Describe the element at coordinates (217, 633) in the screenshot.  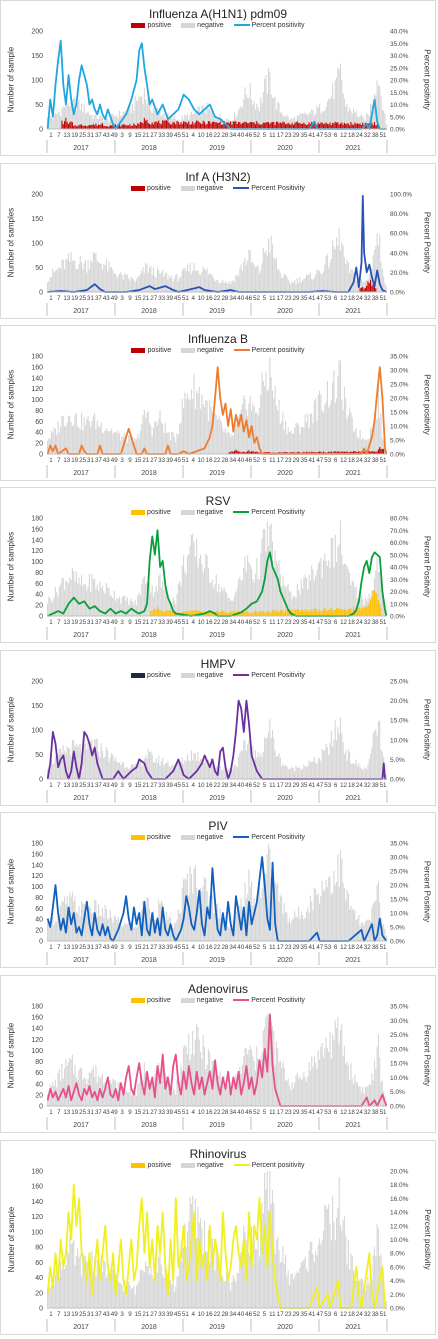
I see `year-labels: 2017 2018 2019 2020 2021` at that location.